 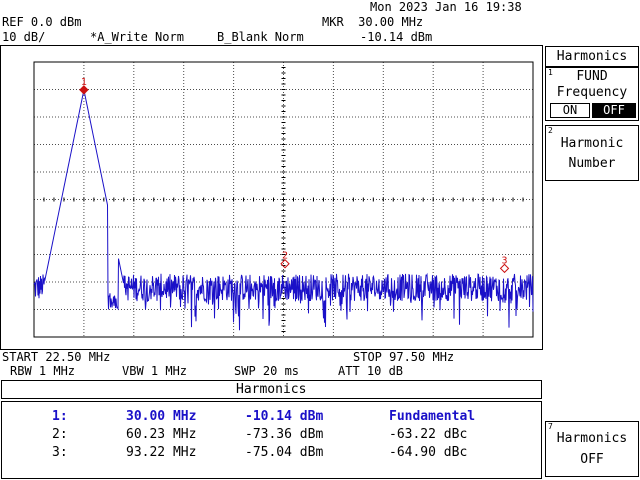 I want to click on harmonic-relative: Fundamental, so click(x=432, y=416).